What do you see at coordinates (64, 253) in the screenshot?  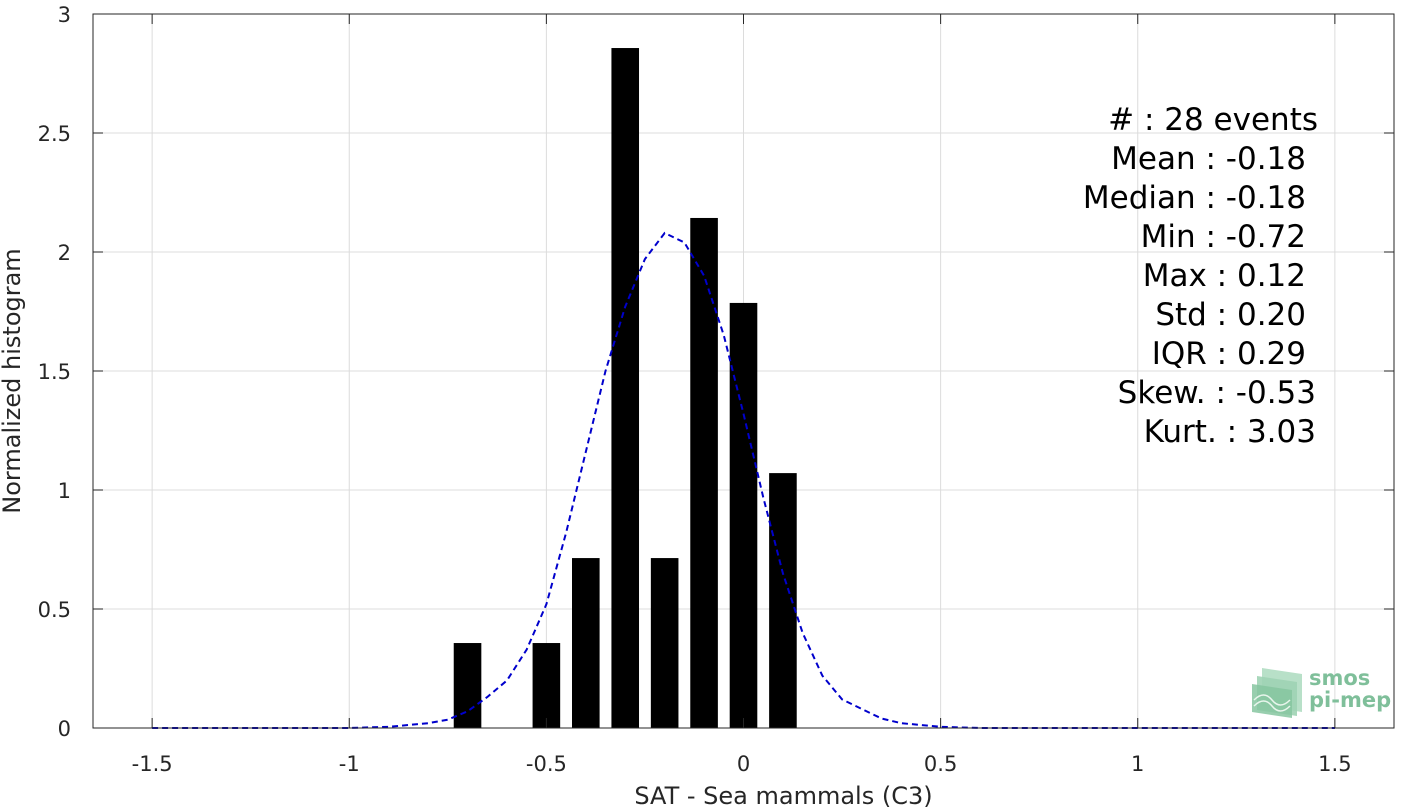 I see `y-tick-label: 2` at bounding box center [64, 253].